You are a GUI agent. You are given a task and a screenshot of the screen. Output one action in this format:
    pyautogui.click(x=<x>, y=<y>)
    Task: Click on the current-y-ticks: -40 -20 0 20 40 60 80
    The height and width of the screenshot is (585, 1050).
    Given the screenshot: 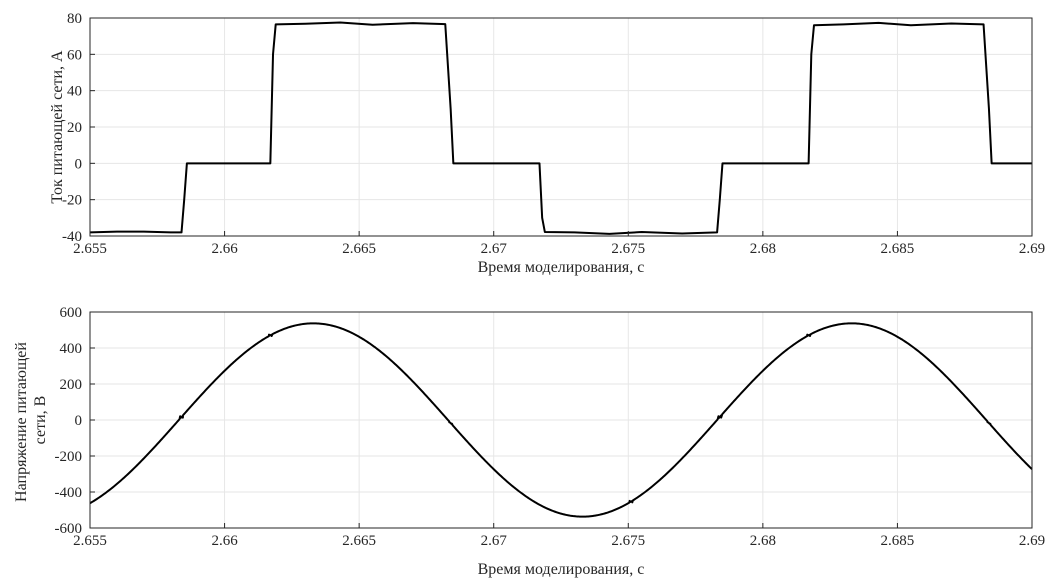 What is the action you would take?
    pyautogui.click(x=78, y=128)
    